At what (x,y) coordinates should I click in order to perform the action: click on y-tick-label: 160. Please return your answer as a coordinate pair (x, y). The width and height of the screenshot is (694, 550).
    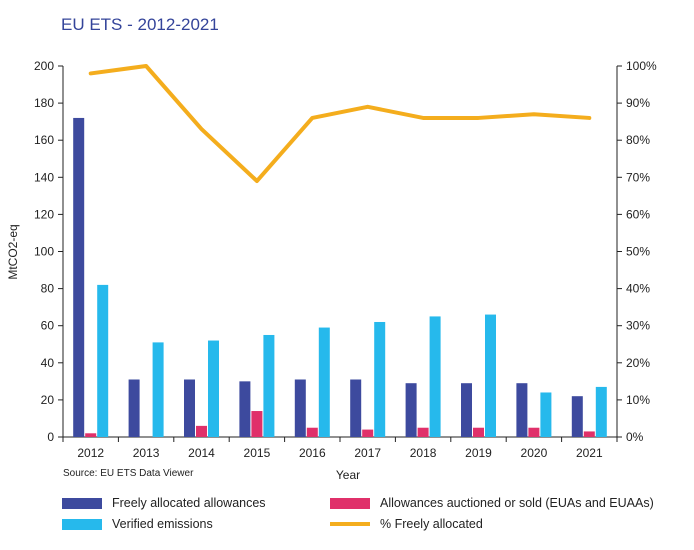
    Looking at the image, I should click on (44, 140).